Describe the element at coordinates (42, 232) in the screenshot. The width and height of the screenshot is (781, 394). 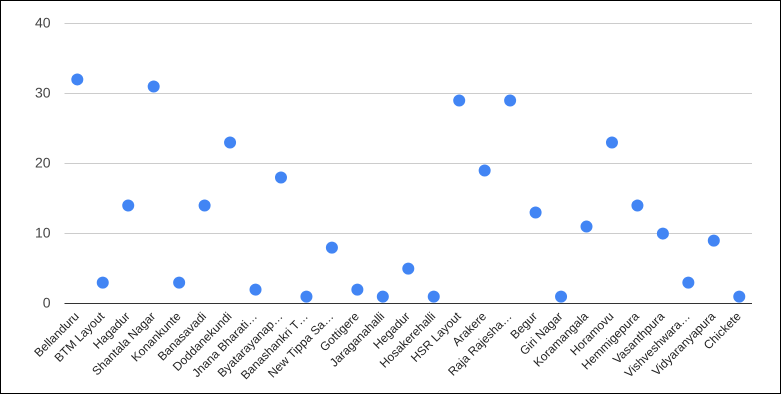
I see `y-tick-label: 10` at that location.